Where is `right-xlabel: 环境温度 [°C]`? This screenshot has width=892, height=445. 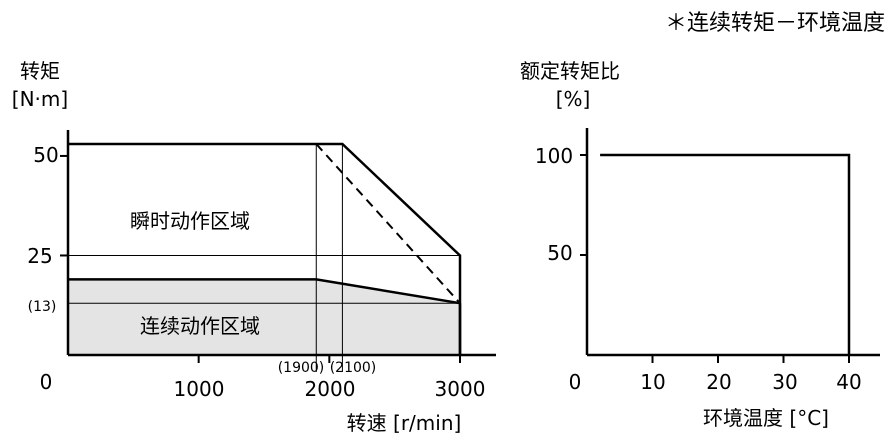
right-xlabel: 环境温度 [°C] is located at coordinates (766, 418).